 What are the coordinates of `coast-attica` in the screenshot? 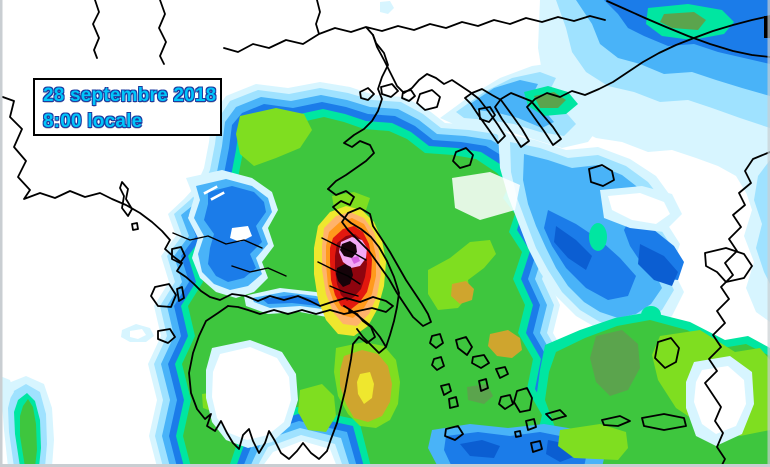 It's located at (363, 271).